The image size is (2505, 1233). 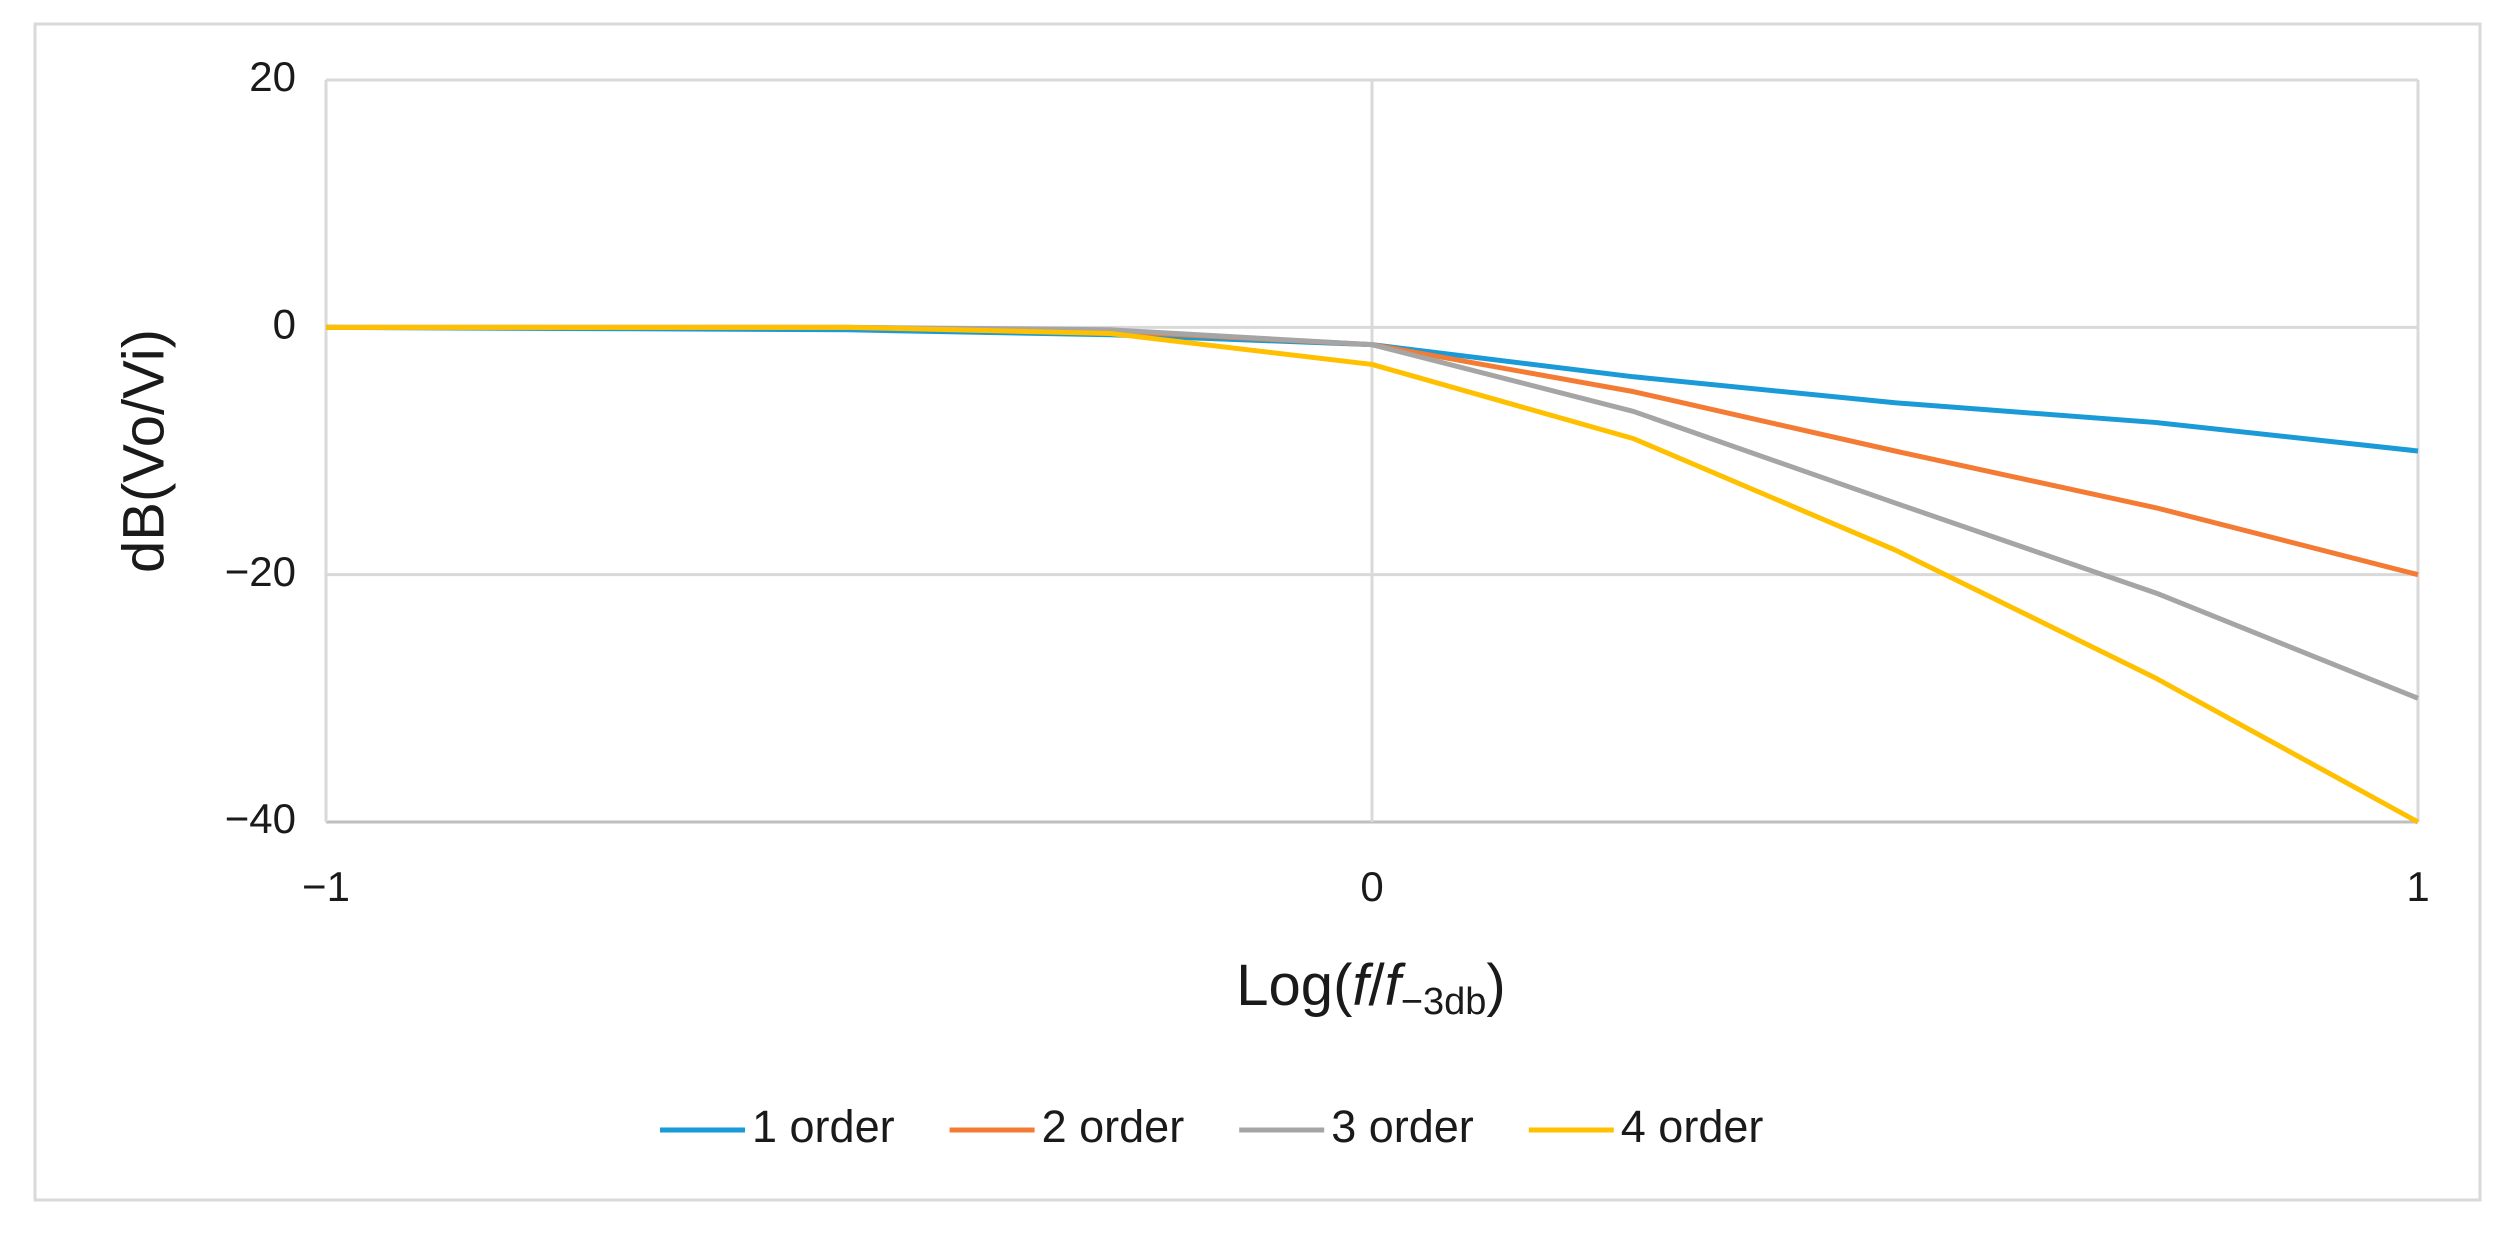 What do you see at coordinates (1444, 1002) in the screenshot?
I see `x-title-part: −3db` at bounding box center [1444, 1002].